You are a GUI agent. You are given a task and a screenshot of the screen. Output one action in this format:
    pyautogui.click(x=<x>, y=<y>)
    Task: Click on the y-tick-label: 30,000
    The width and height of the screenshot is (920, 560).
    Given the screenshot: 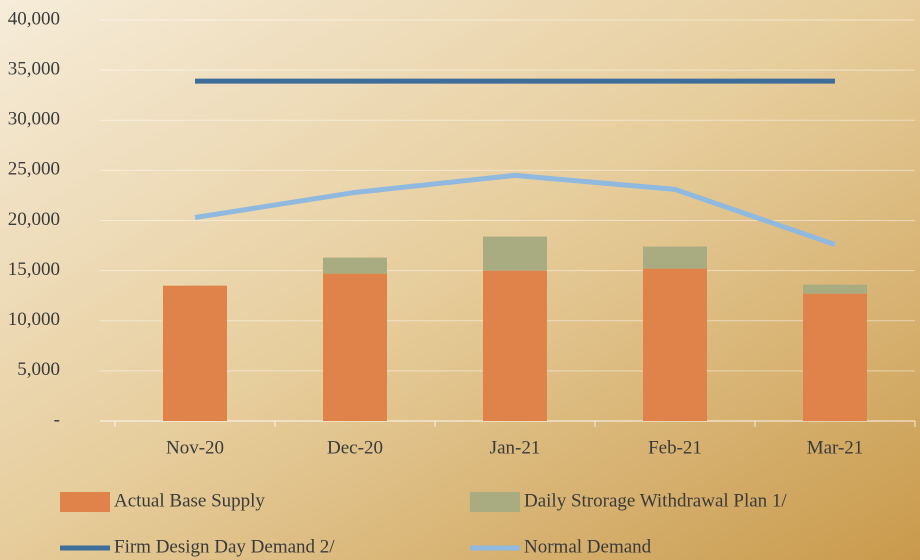 What is the action you would take?
    pyautogui.click(x=34, y=119)
    